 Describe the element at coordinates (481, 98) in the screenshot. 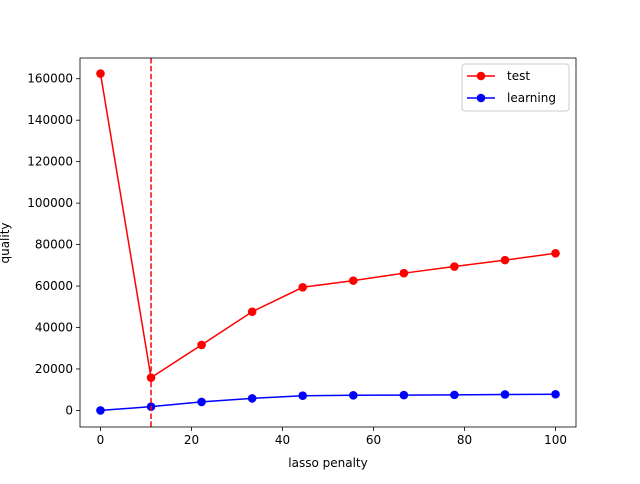

I see `legend-marker-learning` at that location.